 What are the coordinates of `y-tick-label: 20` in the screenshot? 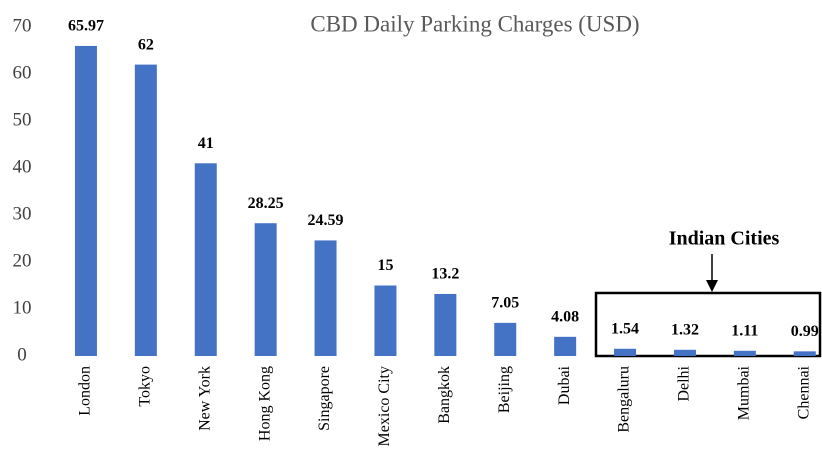 It's located at (22, 260).